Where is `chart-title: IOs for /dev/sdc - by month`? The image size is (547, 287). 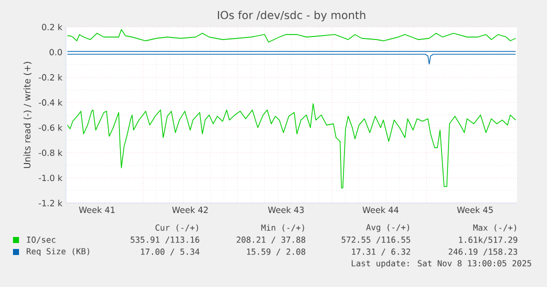 chart-title: IOs for /dev/sdc - by month is located at coordinates (292, 16).